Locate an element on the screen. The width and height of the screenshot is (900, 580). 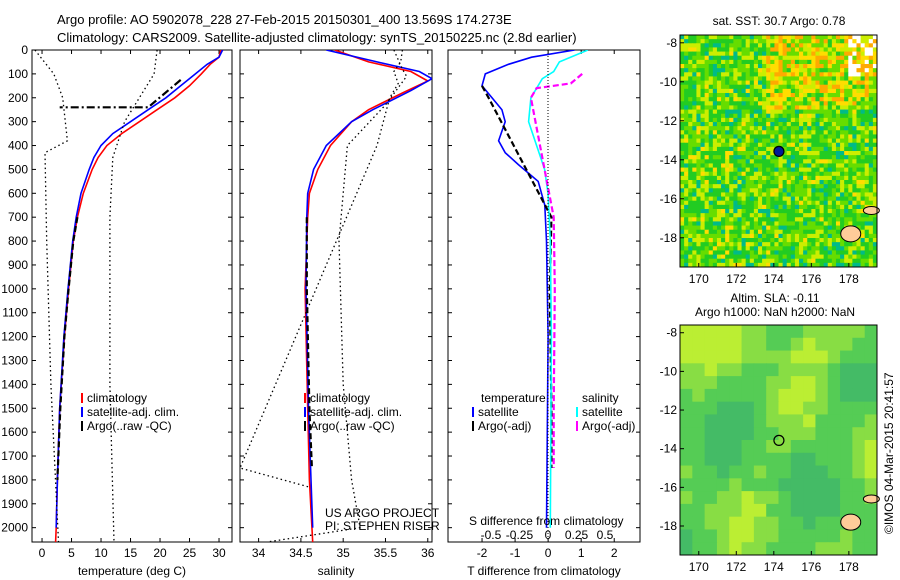
legend-label: satellite-adj. clim. is located at coordinates (133, 412).